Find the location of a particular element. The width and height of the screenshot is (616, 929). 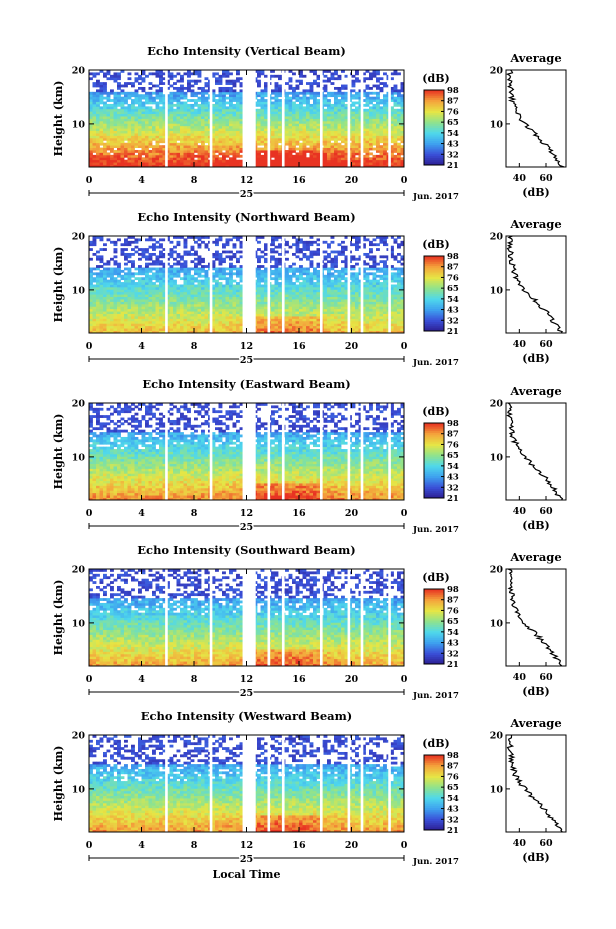

colorbar-segment is located at coordinates (434, 151).